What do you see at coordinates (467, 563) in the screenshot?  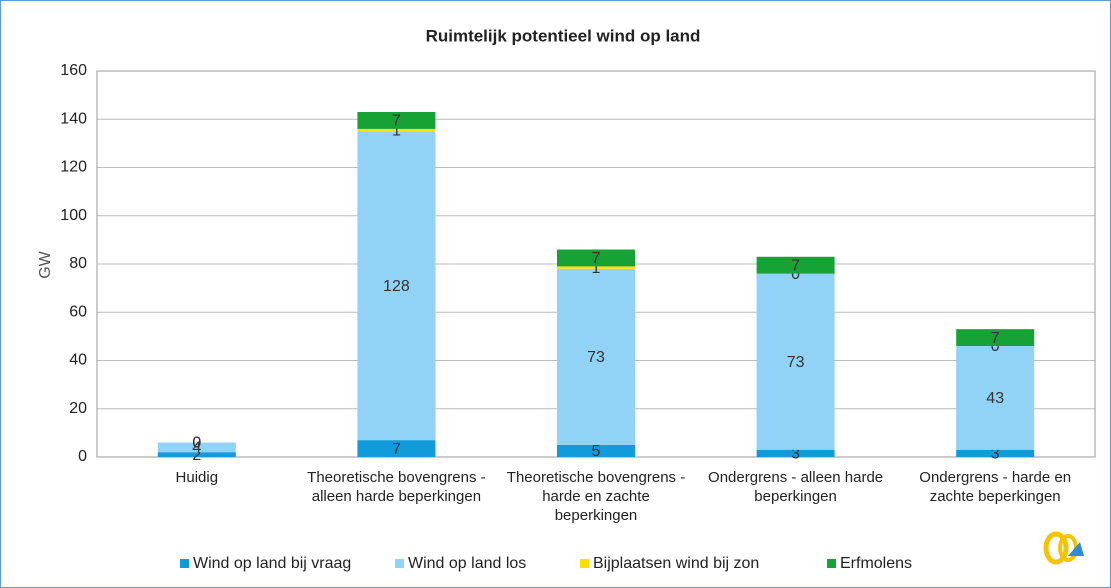 I see `legend-label: Wind op land los` at bounding box center [467, 563].